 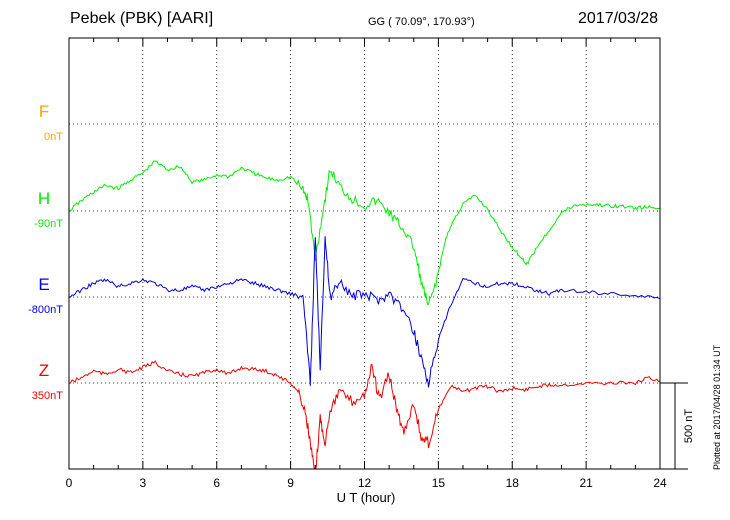 I want to click on x-tick-label: 0, so click(x=69, y=483).